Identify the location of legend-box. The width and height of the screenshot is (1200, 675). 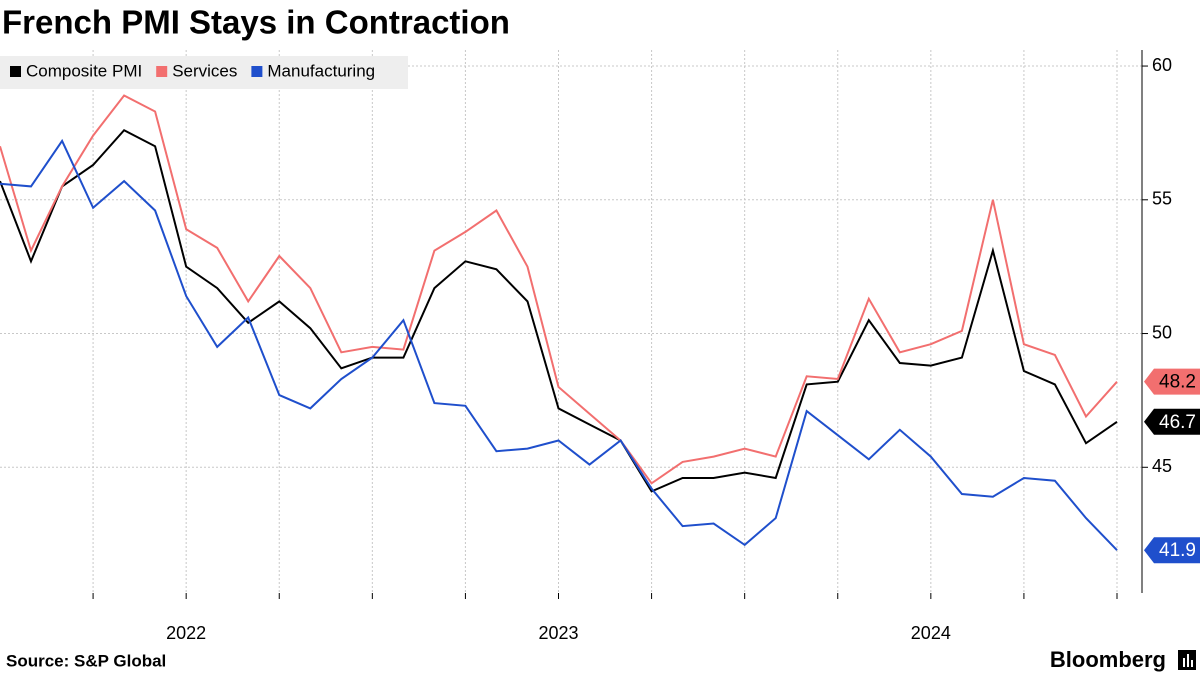
(204, 72).